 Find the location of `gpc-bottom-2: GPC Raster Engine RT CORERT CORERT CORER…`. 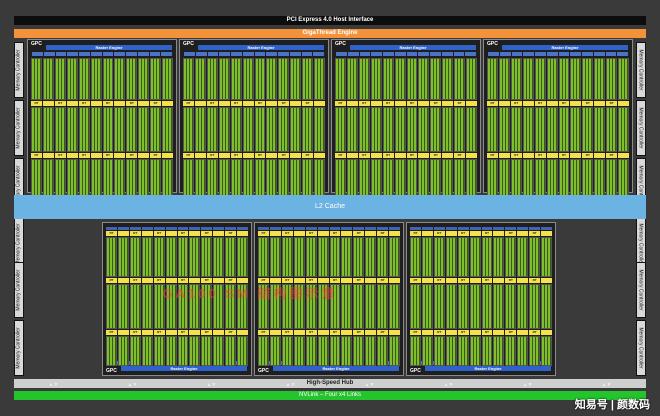

gpc-bottom-2: GPC Raster Engine RT CORERT CORERT CORER… is located at coordinates (329, 299).